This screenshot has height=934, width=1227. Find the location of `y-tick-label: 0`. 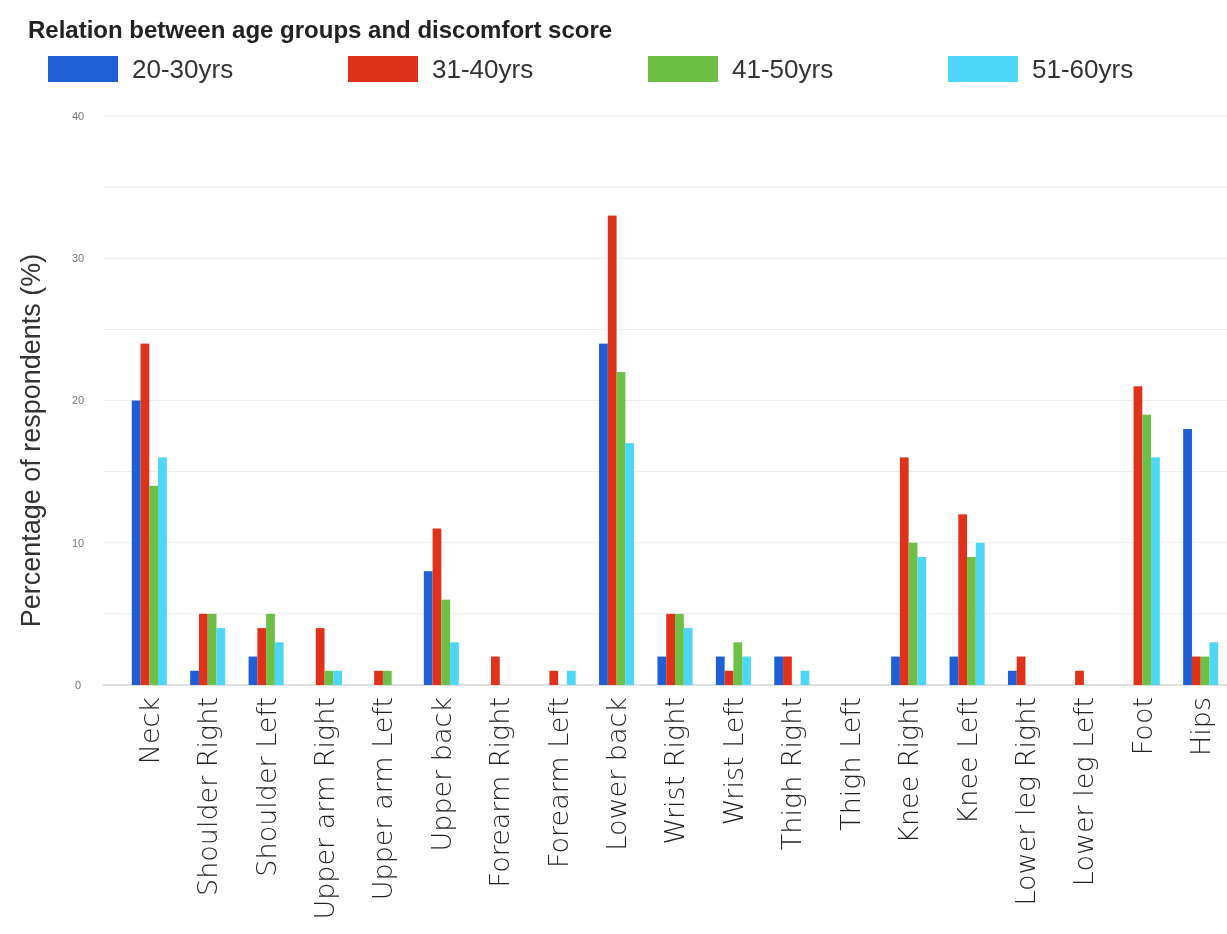

y-tick-label: 0 is located at coordinates (78, 684).